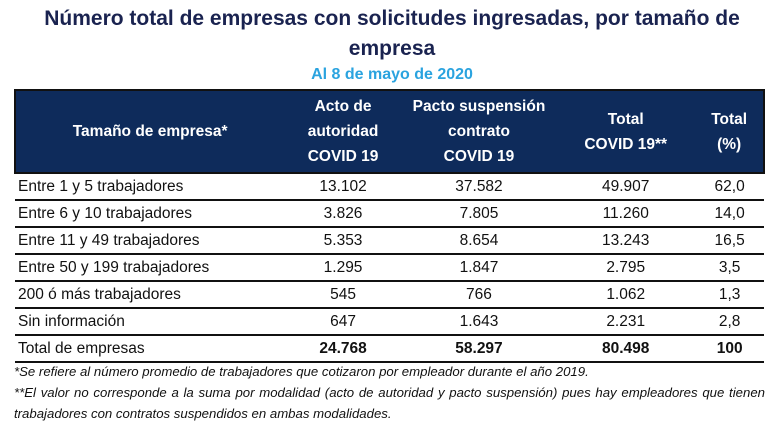 Image resolution: width=784 pixels, height=445 pixels. Describe the element at coordinates (729, 268) in the screenshot. I see `cell-value: 3,5` at that location.